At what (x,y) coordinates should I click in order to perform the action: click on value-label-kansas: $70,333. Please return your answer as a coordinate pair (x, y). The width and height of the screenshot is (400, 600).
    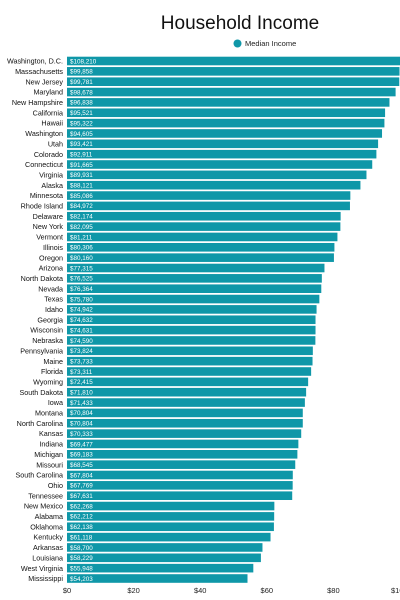
    Looking at the image, I should click on (81, 434).